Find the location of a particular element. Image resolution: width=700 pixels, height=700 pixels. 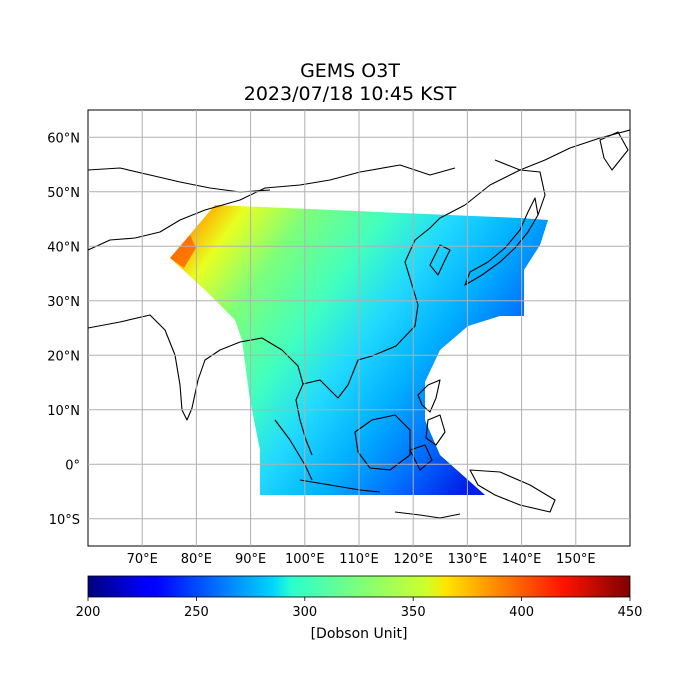

map-title: GEMS O3T is located at coordinates (350, 71).